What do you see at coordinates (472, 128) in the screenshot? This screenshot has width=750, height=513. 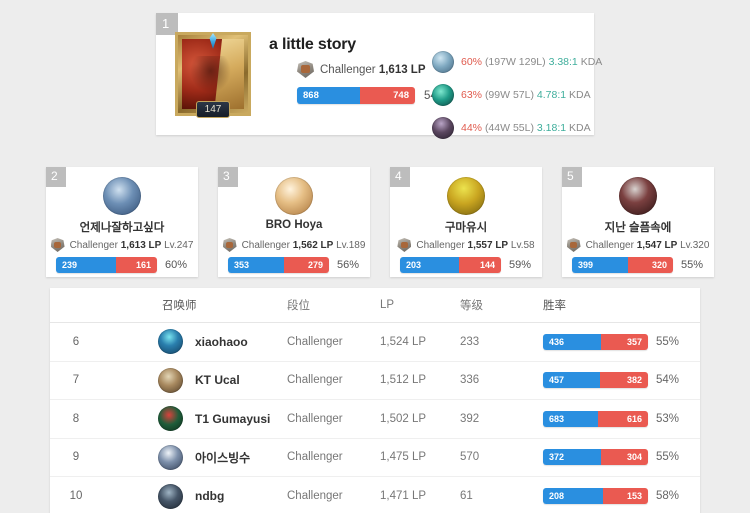 I see `champion-winrate: 44%` at bounding box center [472, 128].